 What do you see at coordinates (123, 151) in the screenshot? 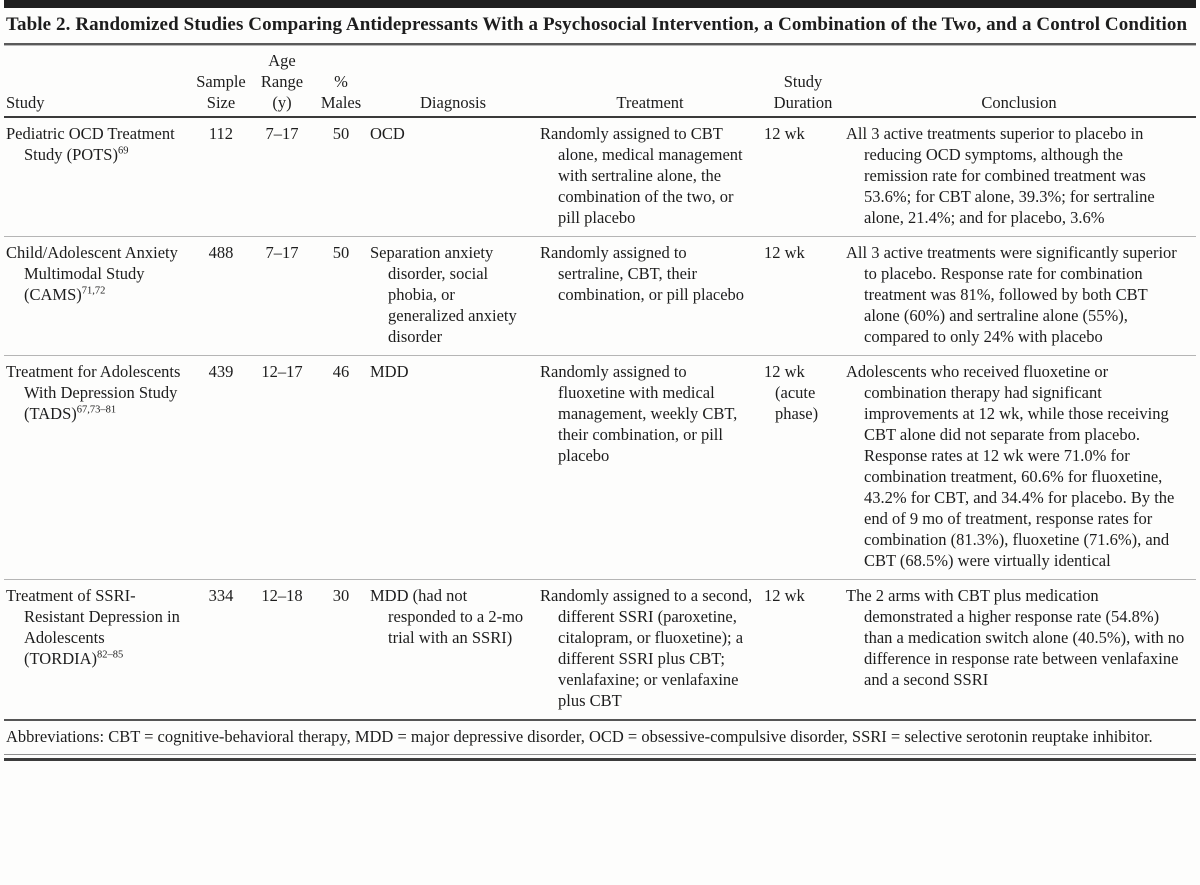
I see `study-ref-superscript: 69` at bounding box center [123, 151].